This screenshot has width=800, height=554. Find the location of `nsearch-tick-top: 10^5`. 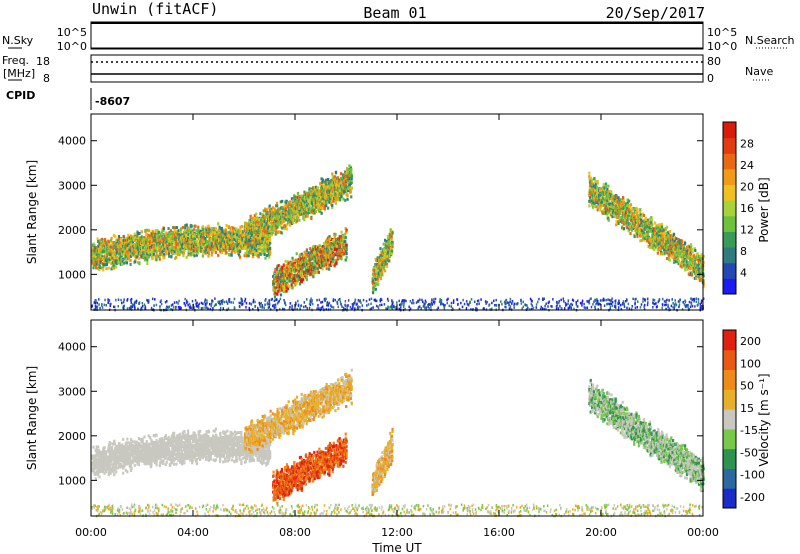

nsearch-tick-top: 10^5 is located at coordinates (722, 32).